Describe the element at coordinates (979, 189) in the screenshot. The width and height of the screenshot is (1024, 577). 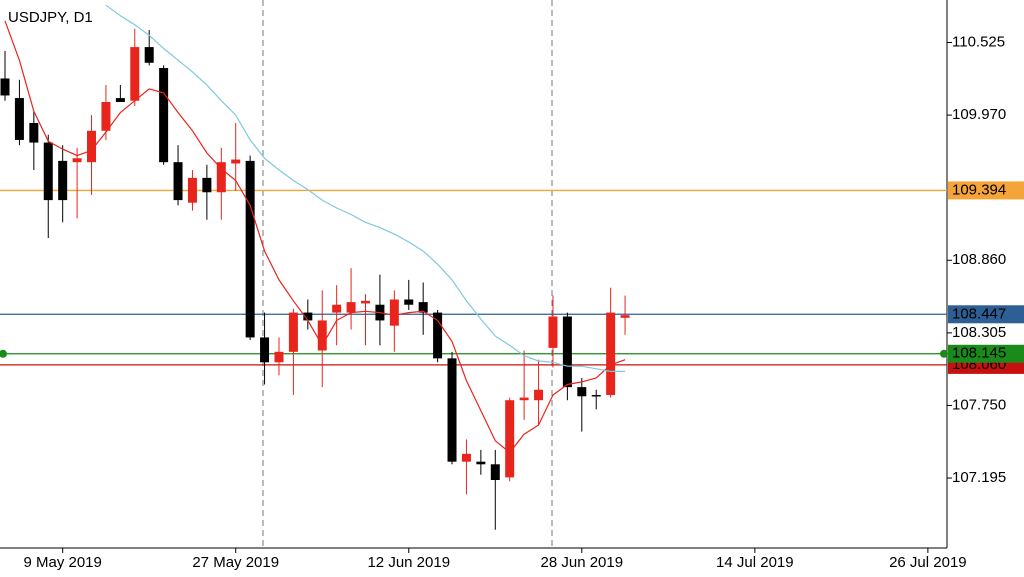
I see `level-label: 109.394` at that location.